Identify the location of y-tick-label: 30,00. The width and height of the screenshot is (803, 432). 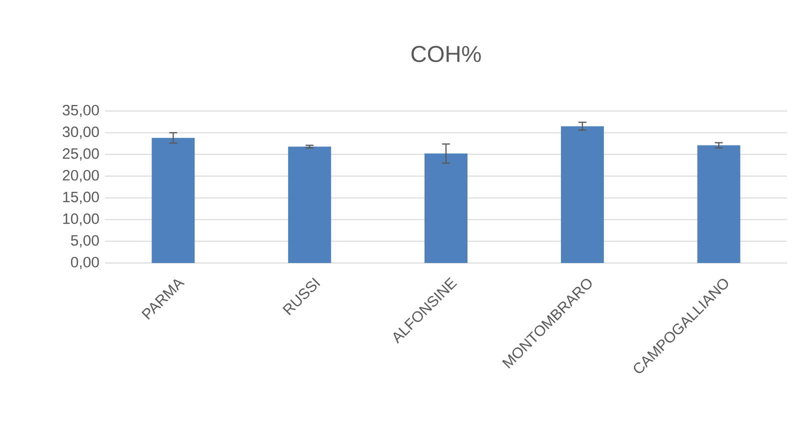
(80, 132).